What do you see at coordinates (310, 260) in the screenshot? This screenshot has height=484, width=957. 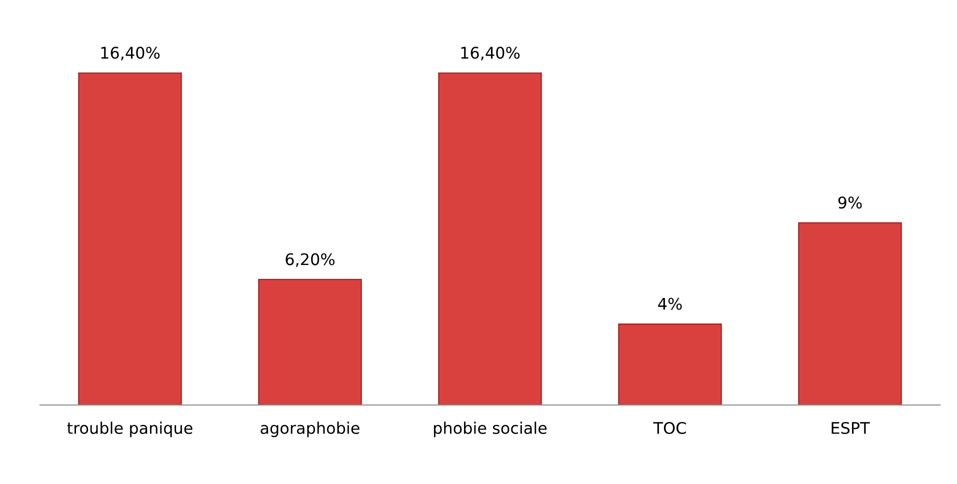 I see `data-label: 6,20%` at bounding box center [310, 260].